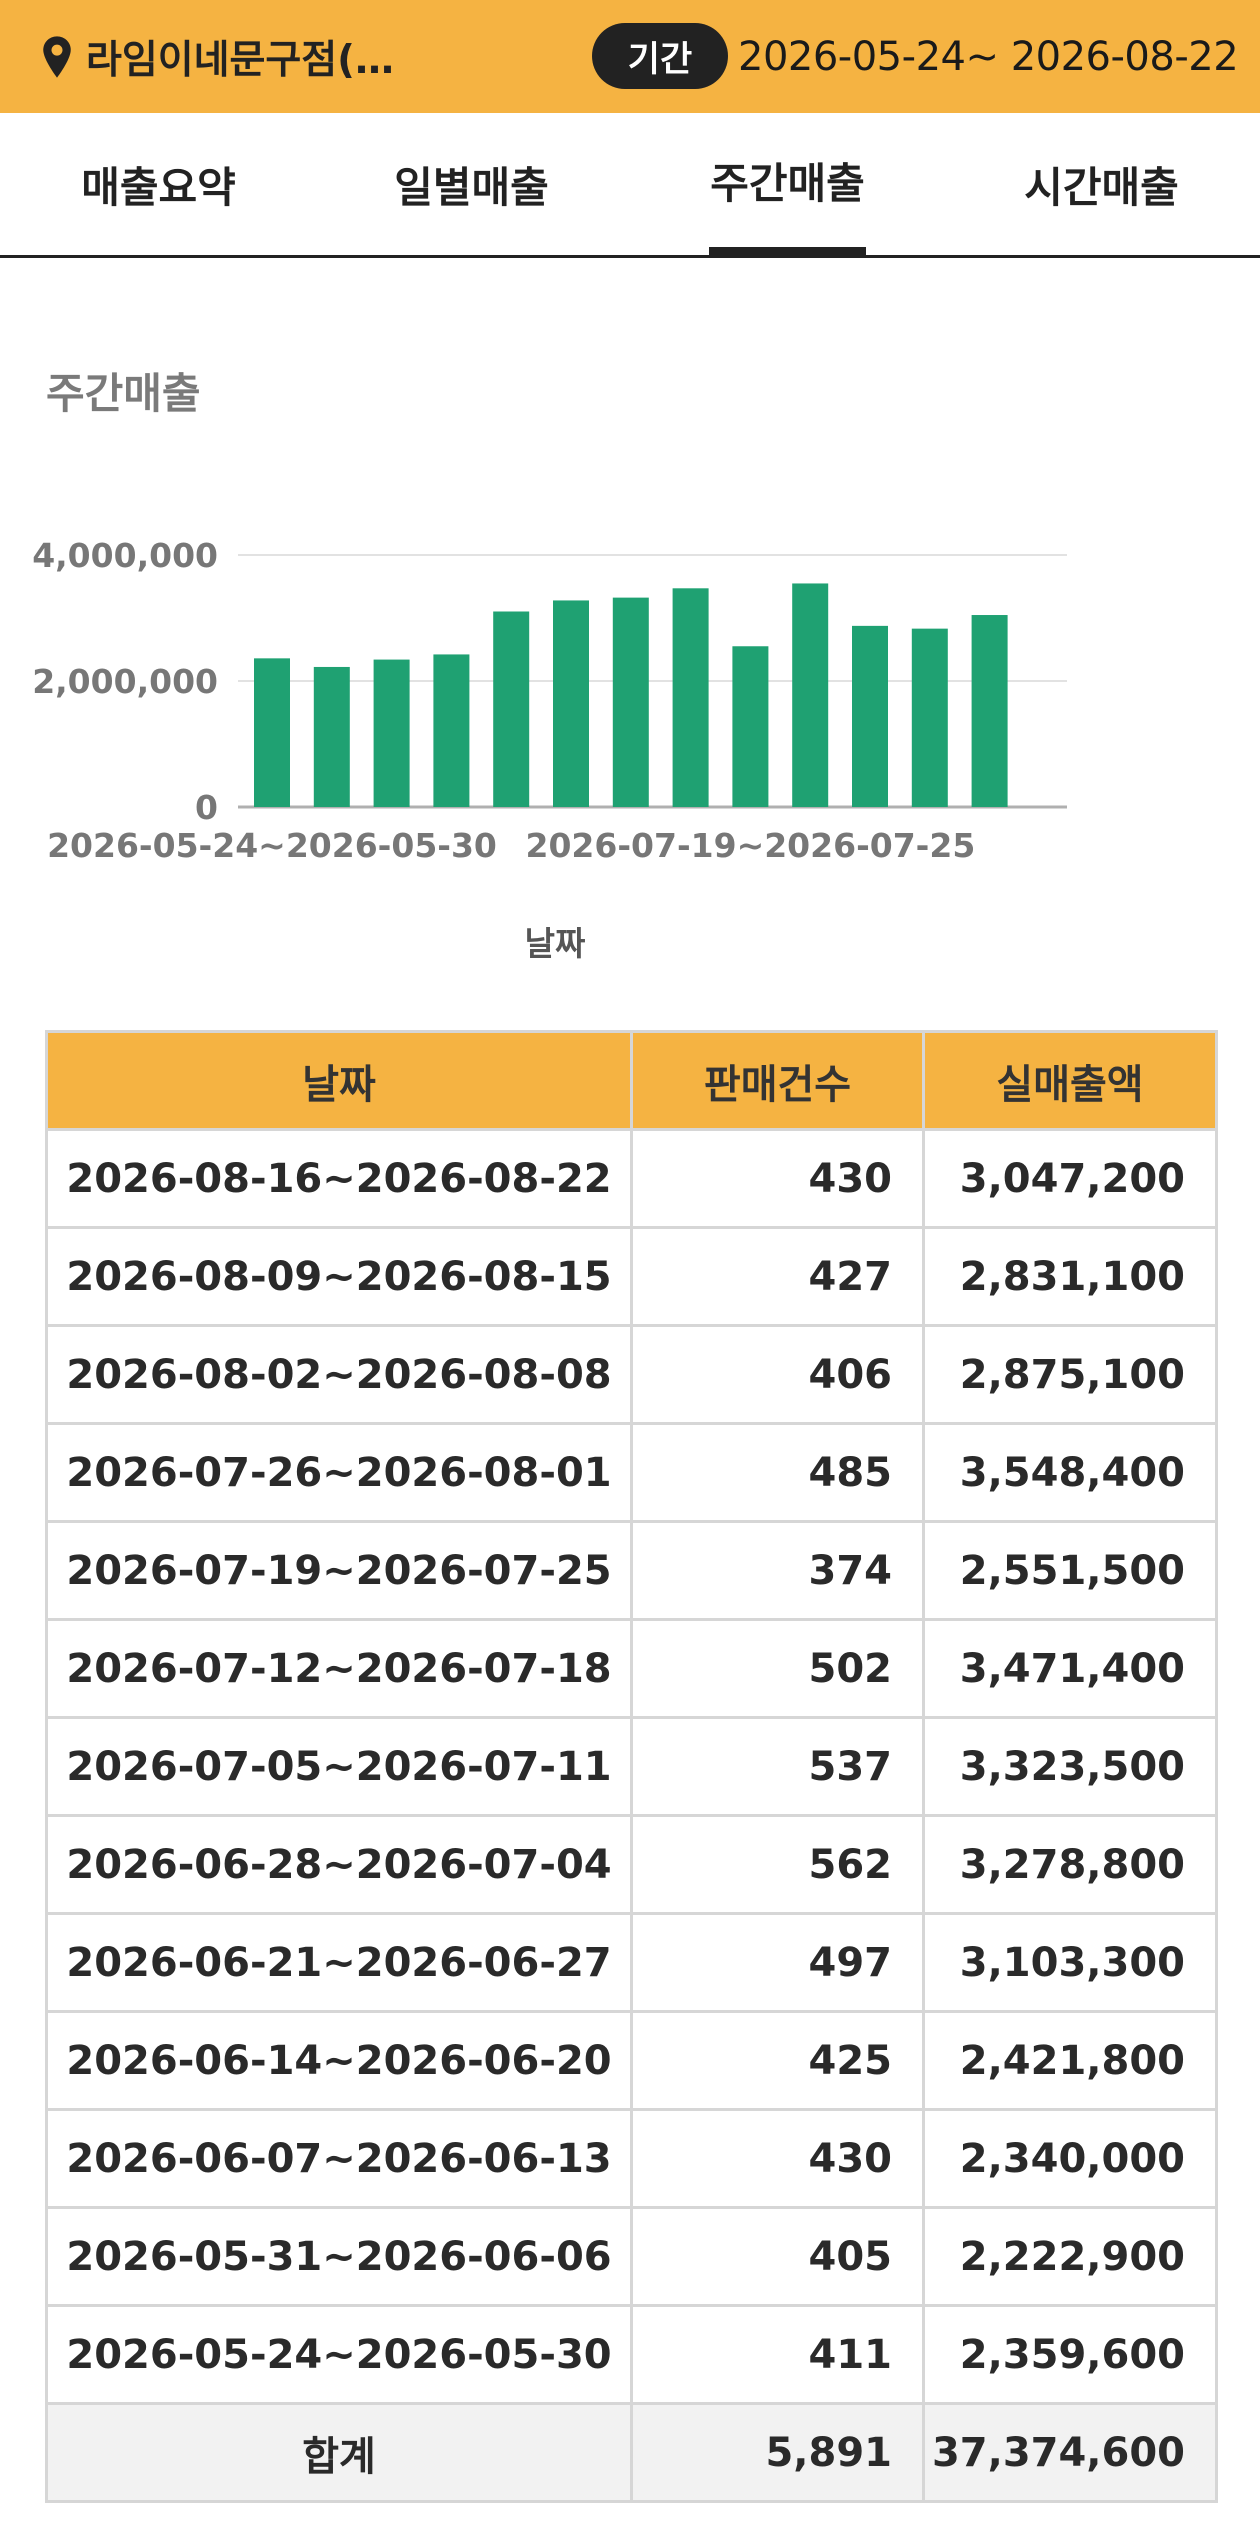 The width and height of the screenshot is (1260, 2532). I want to click on total-amount: 37,374,600, so click(1070, 2452).